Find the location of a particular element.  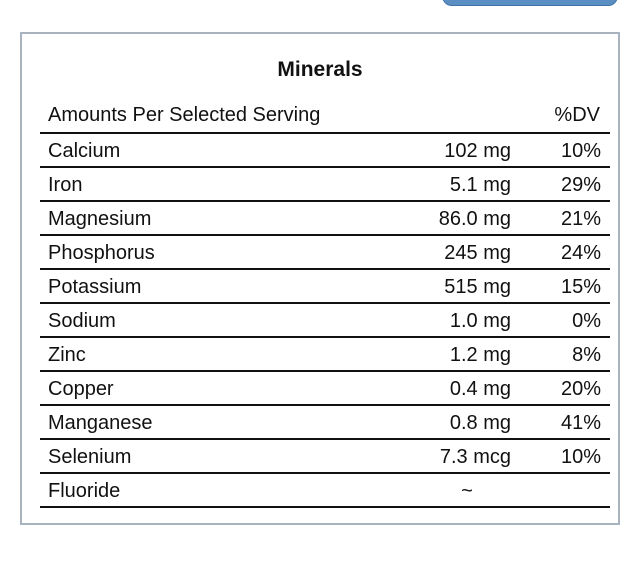

header-dv-label: %DV is located at coordinates (577, 115).